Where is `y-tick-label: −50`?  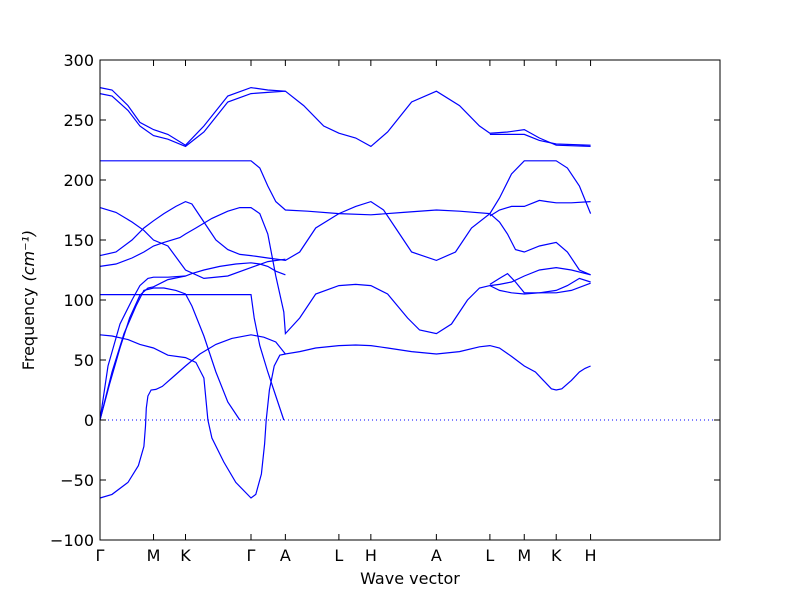 y-tick-label: −50 is located at coordinates (77, 480).